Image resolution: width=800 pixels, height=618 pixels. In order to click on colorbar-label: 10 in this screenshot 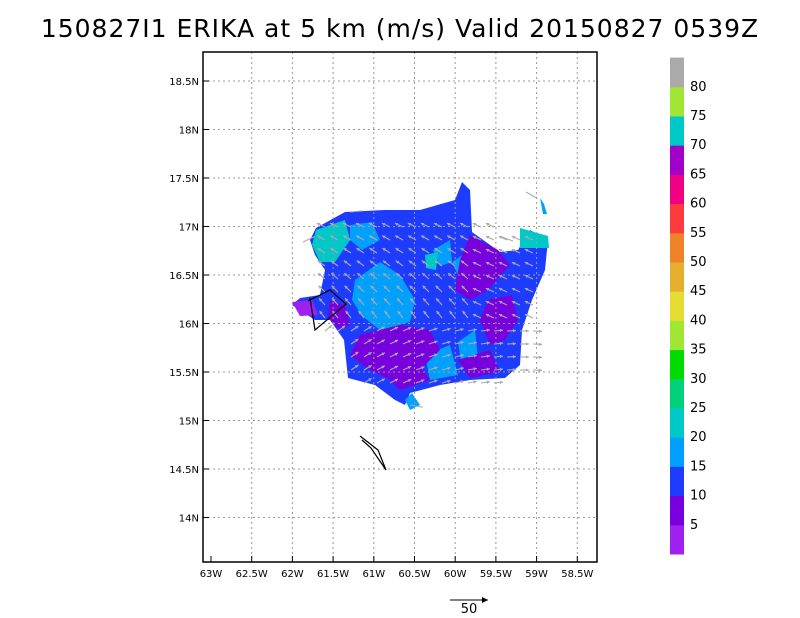, I will do `click(698, 496)`.